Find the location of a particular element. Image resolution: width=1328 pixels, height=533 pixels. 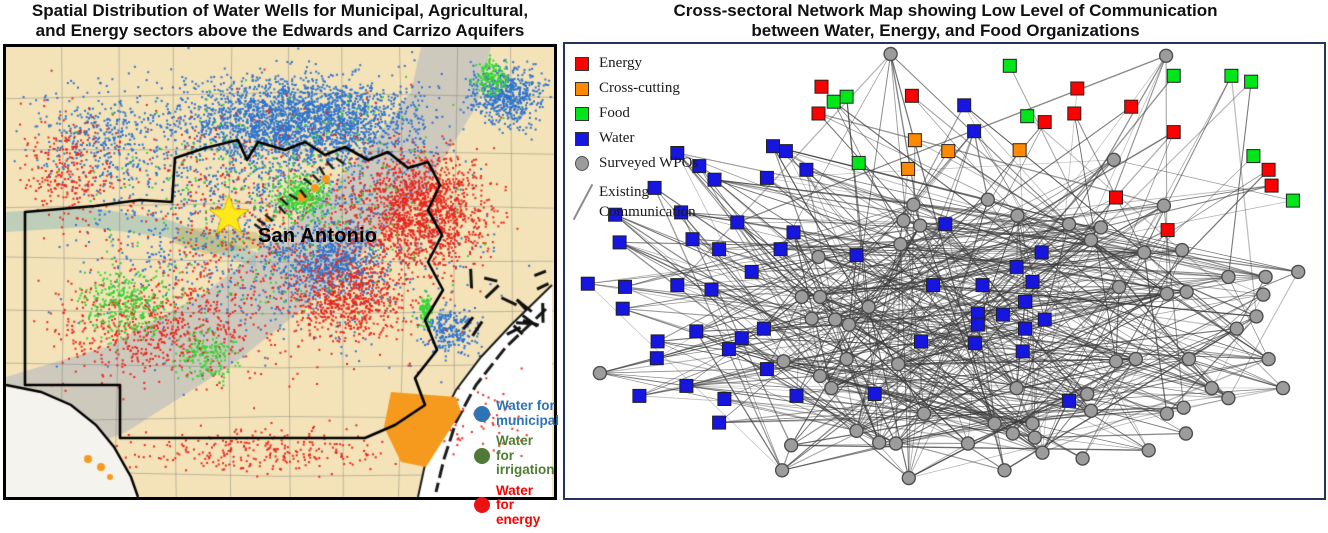

communication-line-icon is located at coordinates (583, 202).